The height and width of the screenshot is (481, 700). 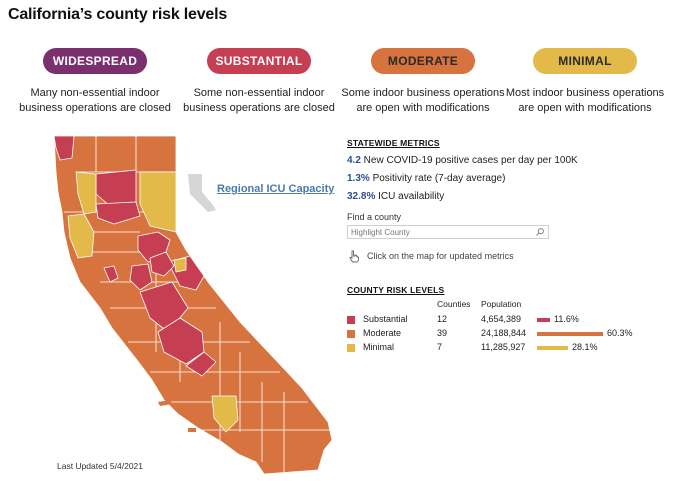 I want to click on county-alpine, so click(x=180, y=265).